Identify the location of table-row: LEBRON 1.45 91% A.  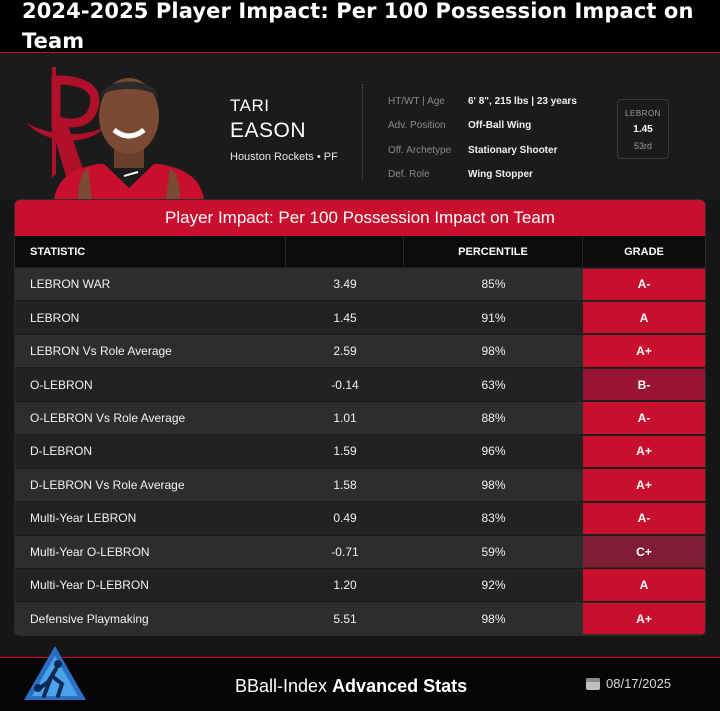
(360, 317).